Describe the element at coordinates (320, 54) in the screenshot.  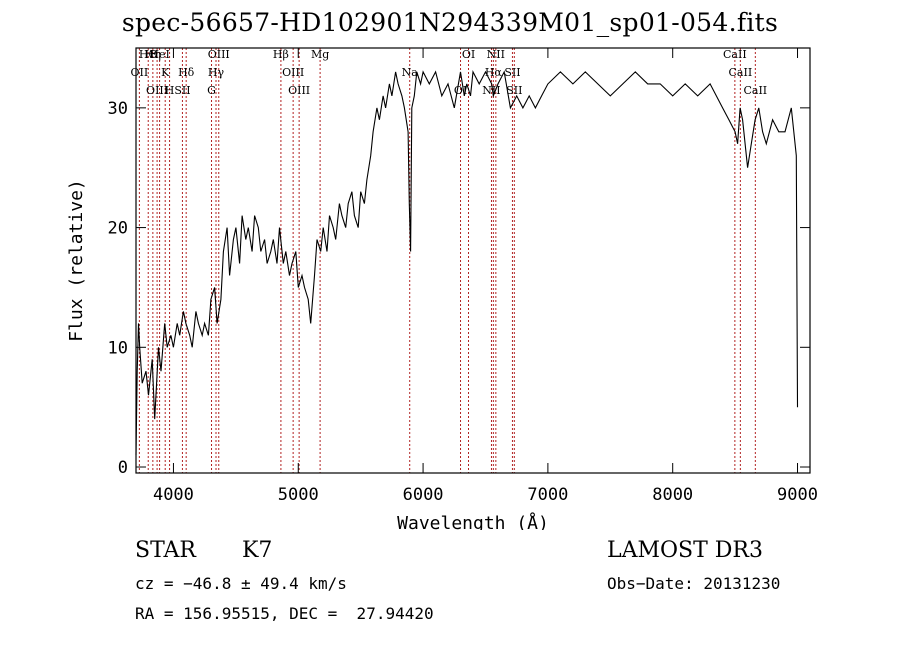
I see `line-marker-label: Mg` at that location.